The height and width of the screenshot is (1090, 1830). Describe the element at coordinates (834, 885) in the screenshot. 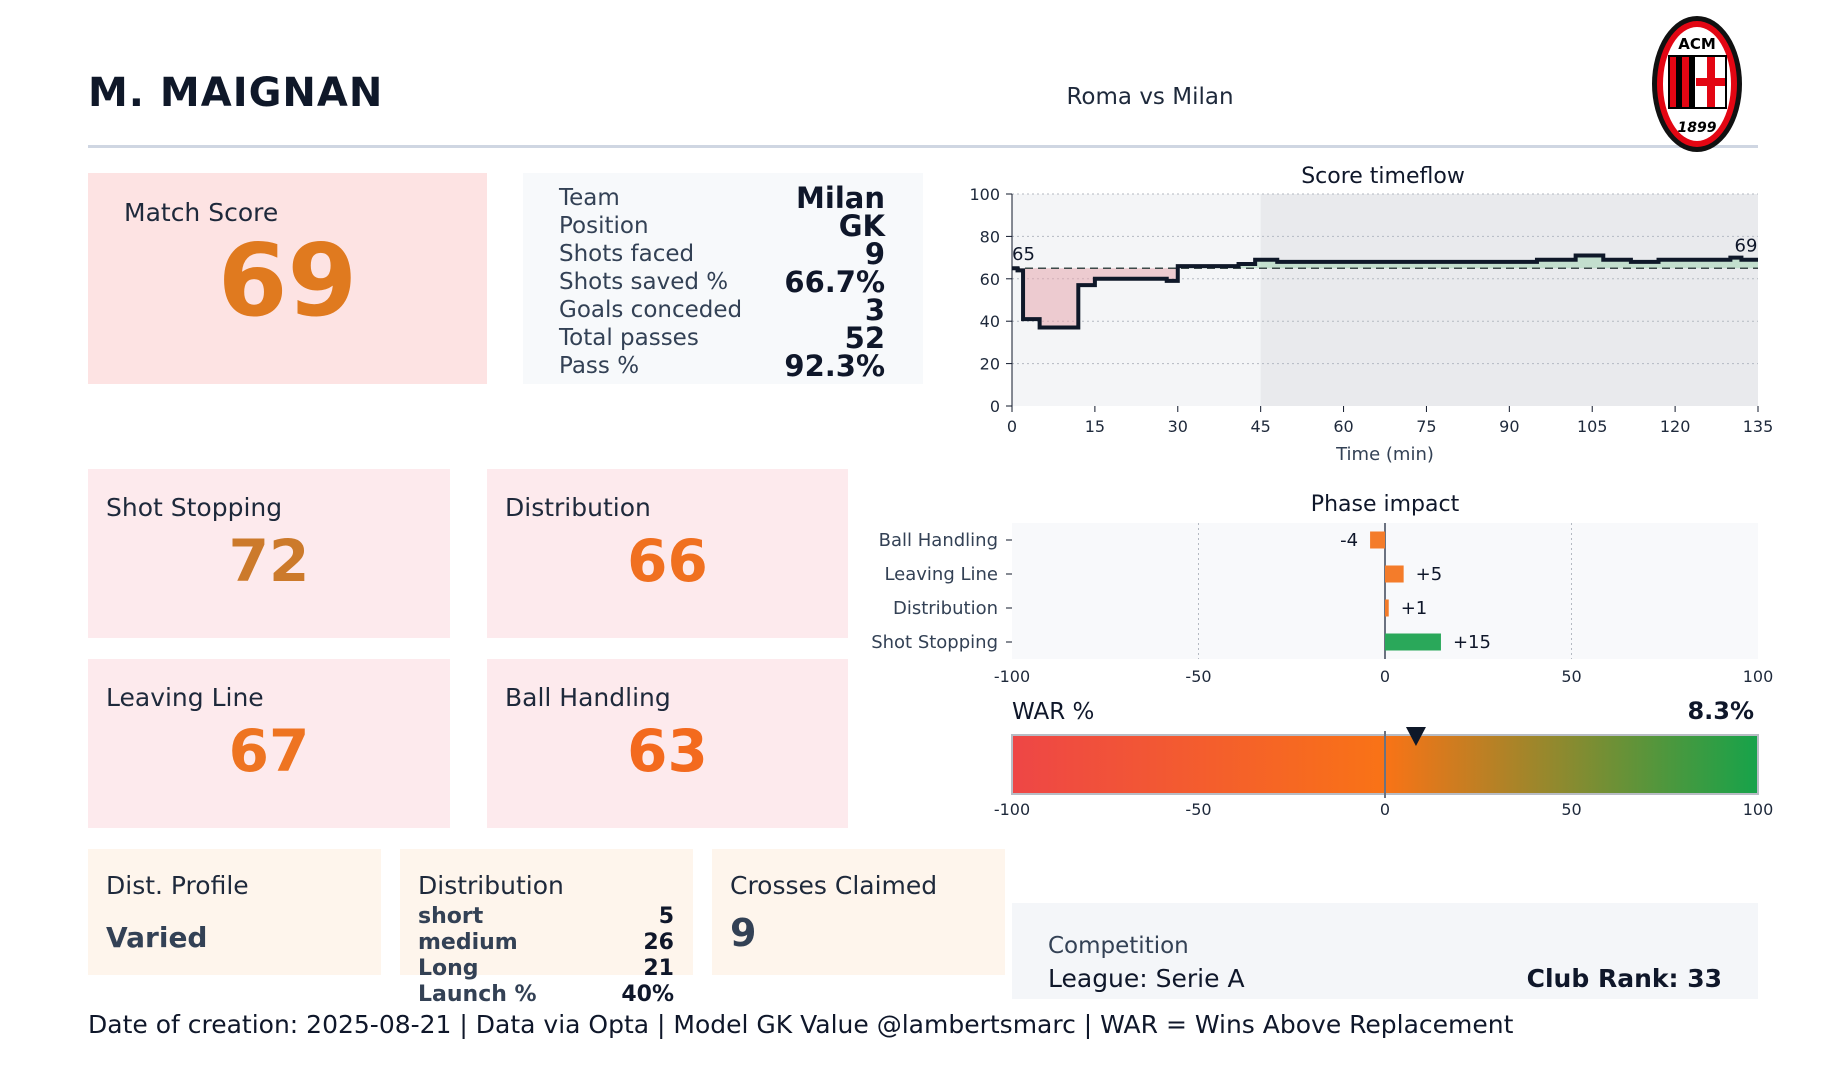

I see `crosses-claimed-label: Crosses Claimed` at that location.